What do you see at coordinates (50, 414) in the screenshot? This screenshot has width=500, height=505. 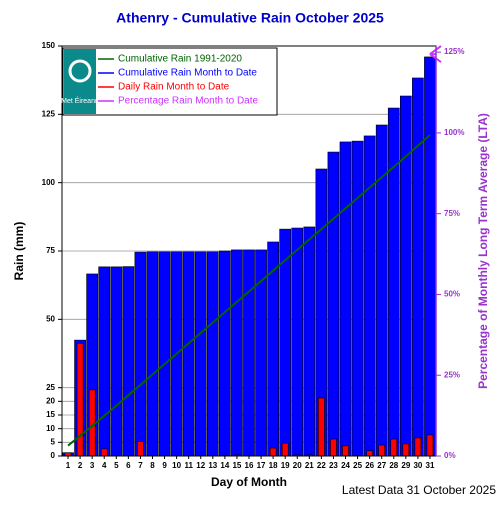 I see `y-tick-label: 15` at bounding box center [50, 414].